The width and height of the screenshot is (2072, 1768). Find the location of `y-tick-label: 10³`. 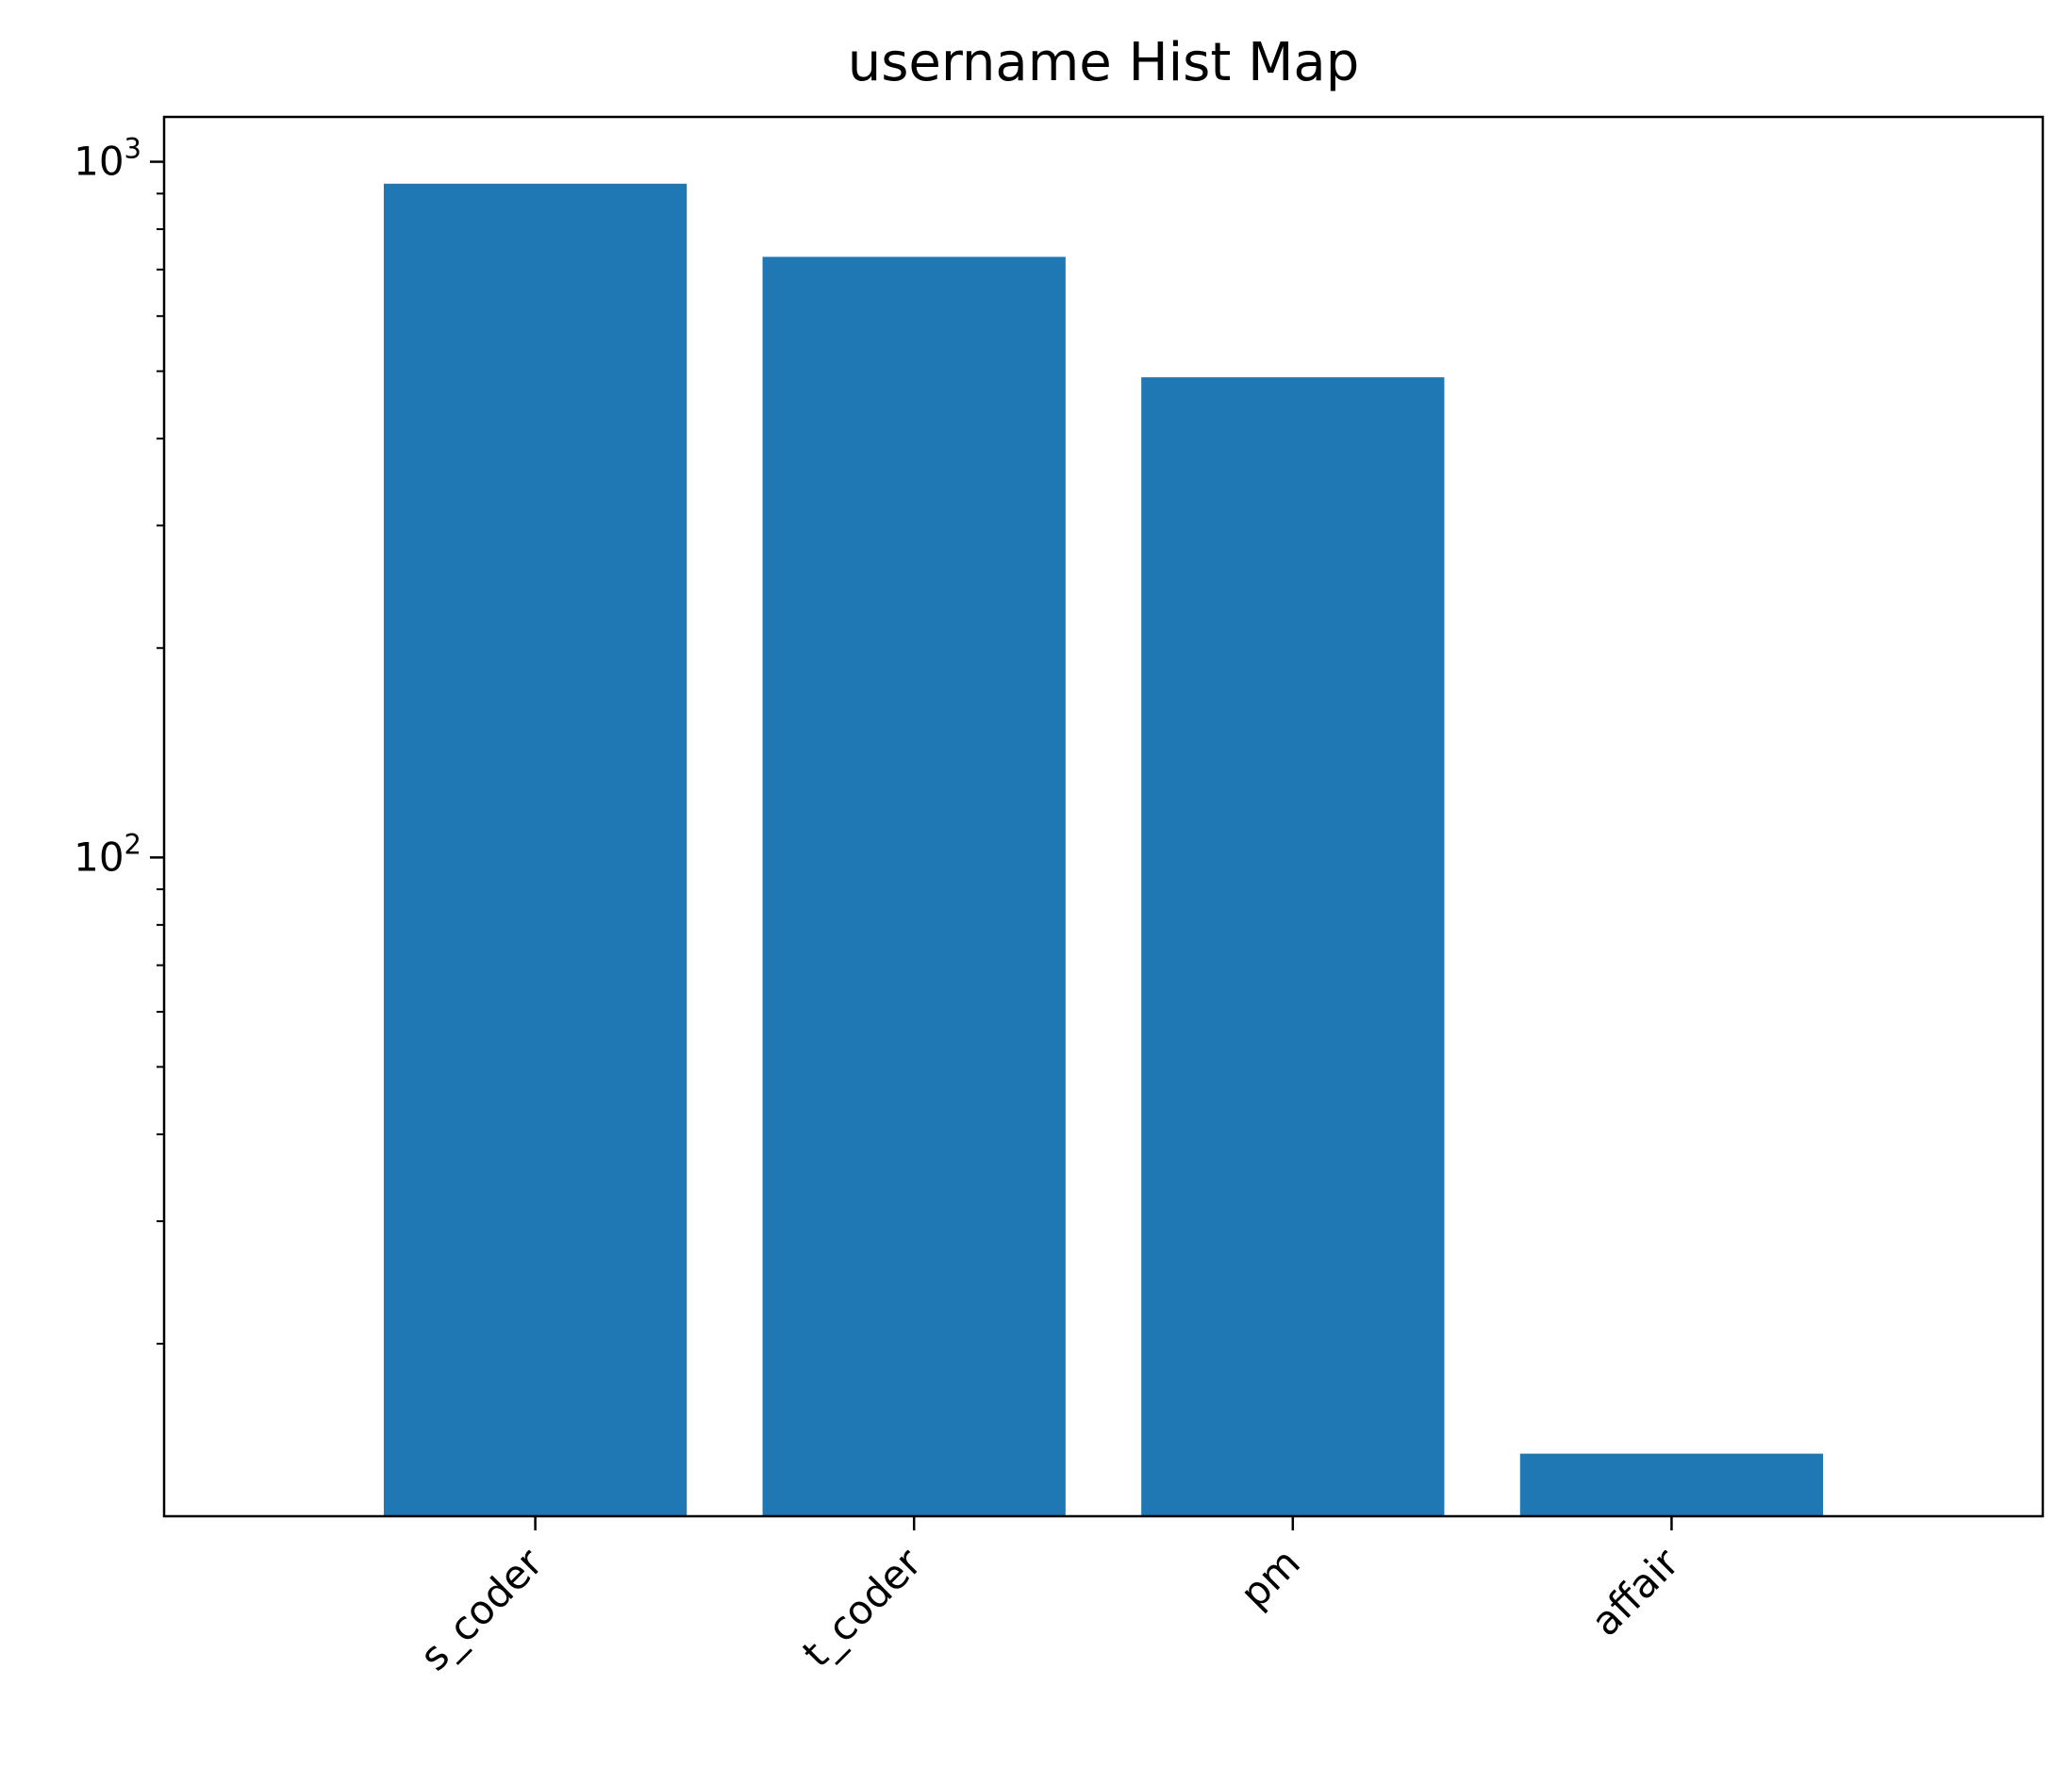

y-tick-label: 10³ is located at coordinates (107, 159).